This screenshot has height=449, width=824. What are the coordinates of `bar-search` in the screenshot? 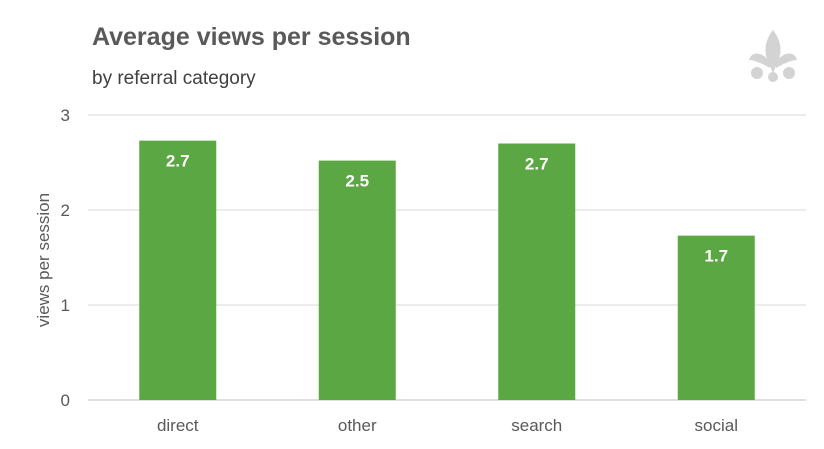 It's located at (537, 271).